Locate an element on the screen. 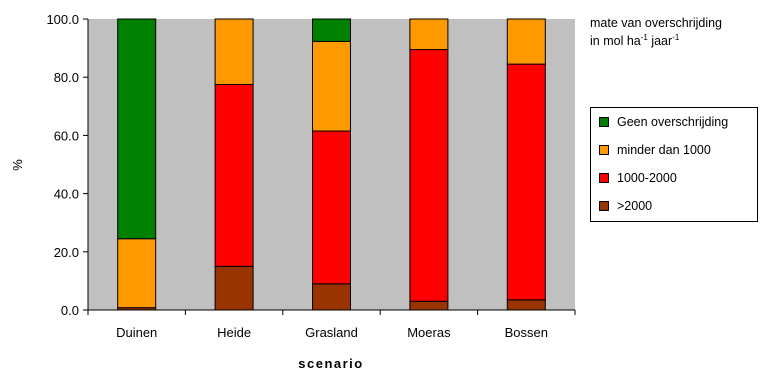  x-tick-label-grasland: Grasland is located at coordinates (331, 332).